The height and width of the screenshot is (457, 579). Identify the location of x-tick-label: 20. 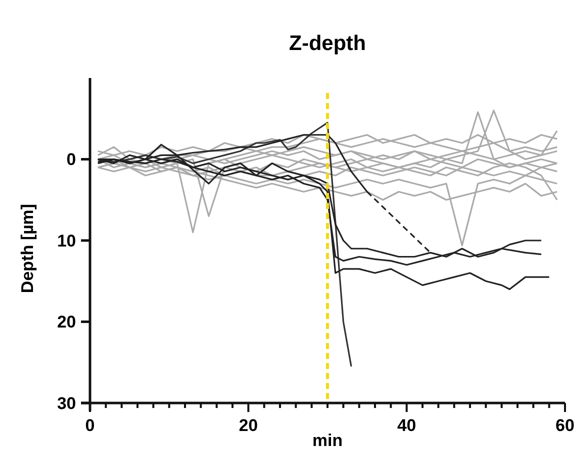
(248, 425).